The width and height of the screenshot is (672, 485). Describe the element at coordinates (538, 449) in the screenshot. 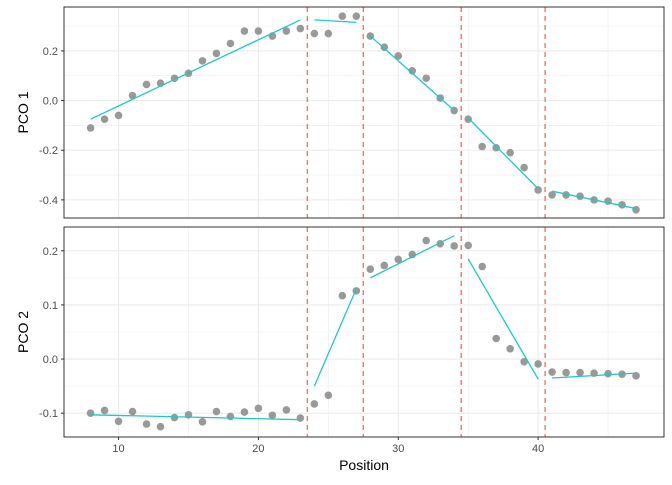

I see `x-tick-label: 40` at that location.